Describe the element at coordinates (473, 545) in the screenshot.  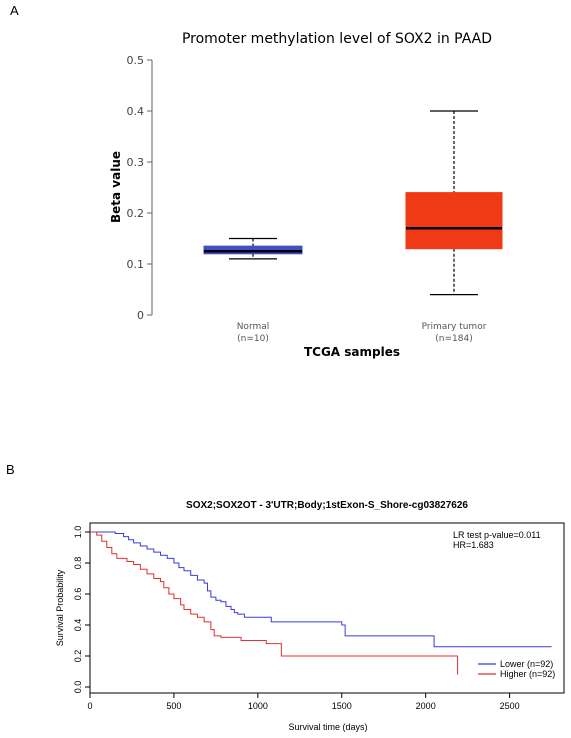
I see `hr-annotation: HR=1.683` at that location.